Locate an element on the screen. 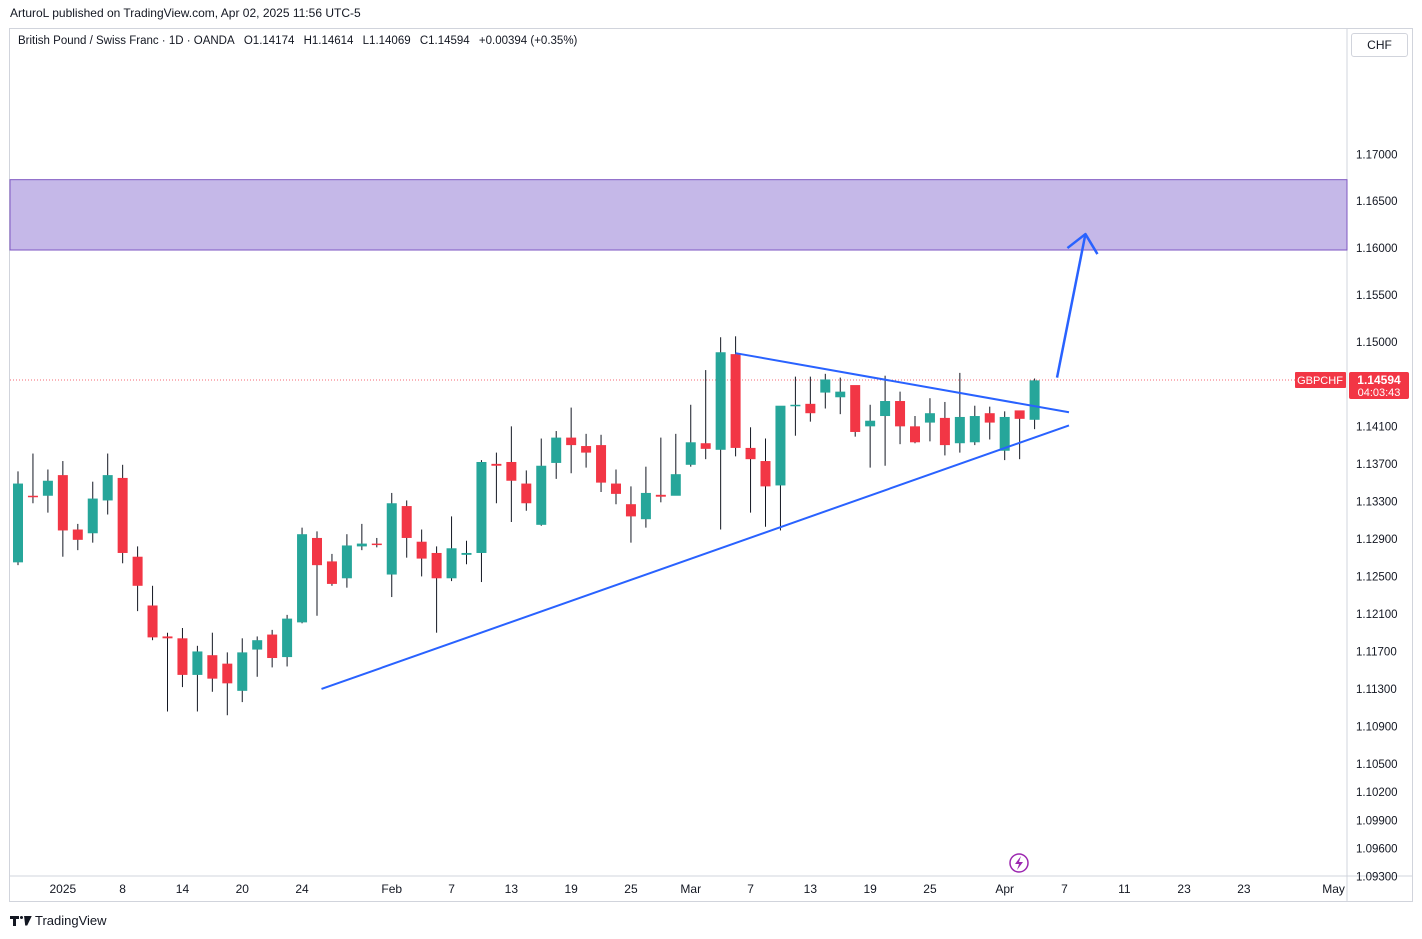 The height and width of the screenshot is (939, 1422). price-tick-label: 1.15500 is located at coordinates (1377, 296).